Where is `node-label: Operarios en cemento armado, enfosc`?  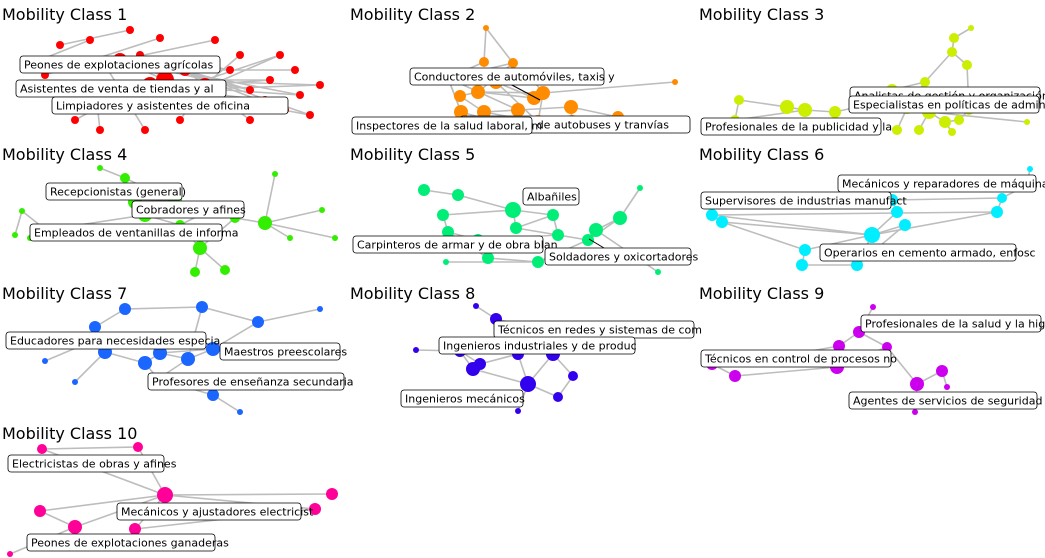
node-label: Operarios en cemento armado, enfosc is located at coordinates (927, 252).